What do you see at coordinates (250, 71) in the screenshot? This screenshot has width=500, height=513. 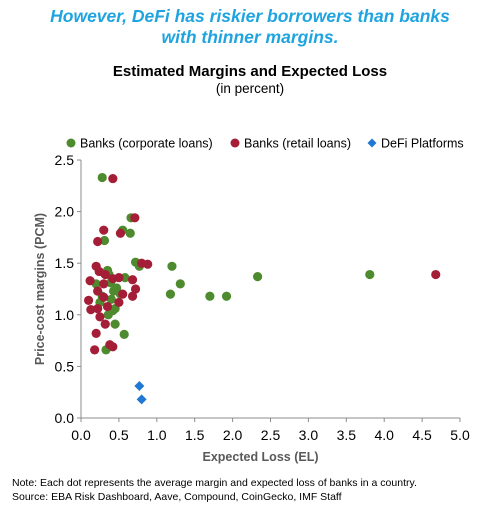 I see `chart-title: Estimated Margins and Expected Loss` at bounding box center [250, 71].